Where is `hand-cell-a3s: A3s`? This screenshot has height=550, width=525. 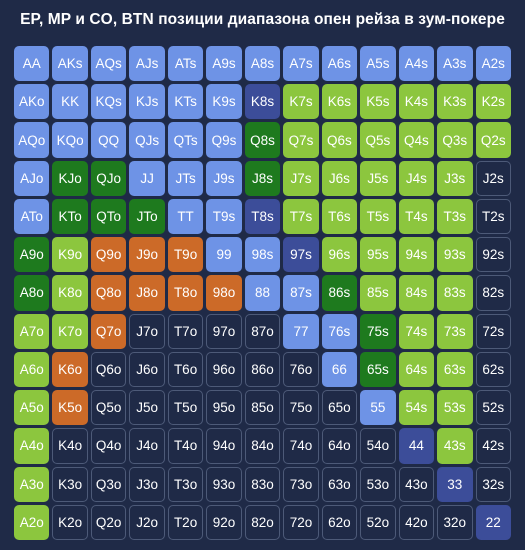 hand-cell-a3s: A3s is located at coordinates (455, 64).